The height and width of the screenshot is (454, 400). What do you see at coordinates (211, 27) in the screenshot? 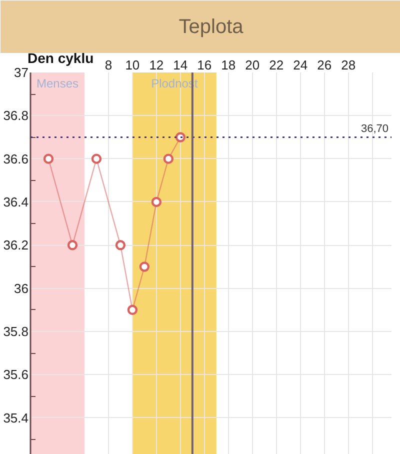
I see `chart-title: Teplota` at bounding box center [211, 27].